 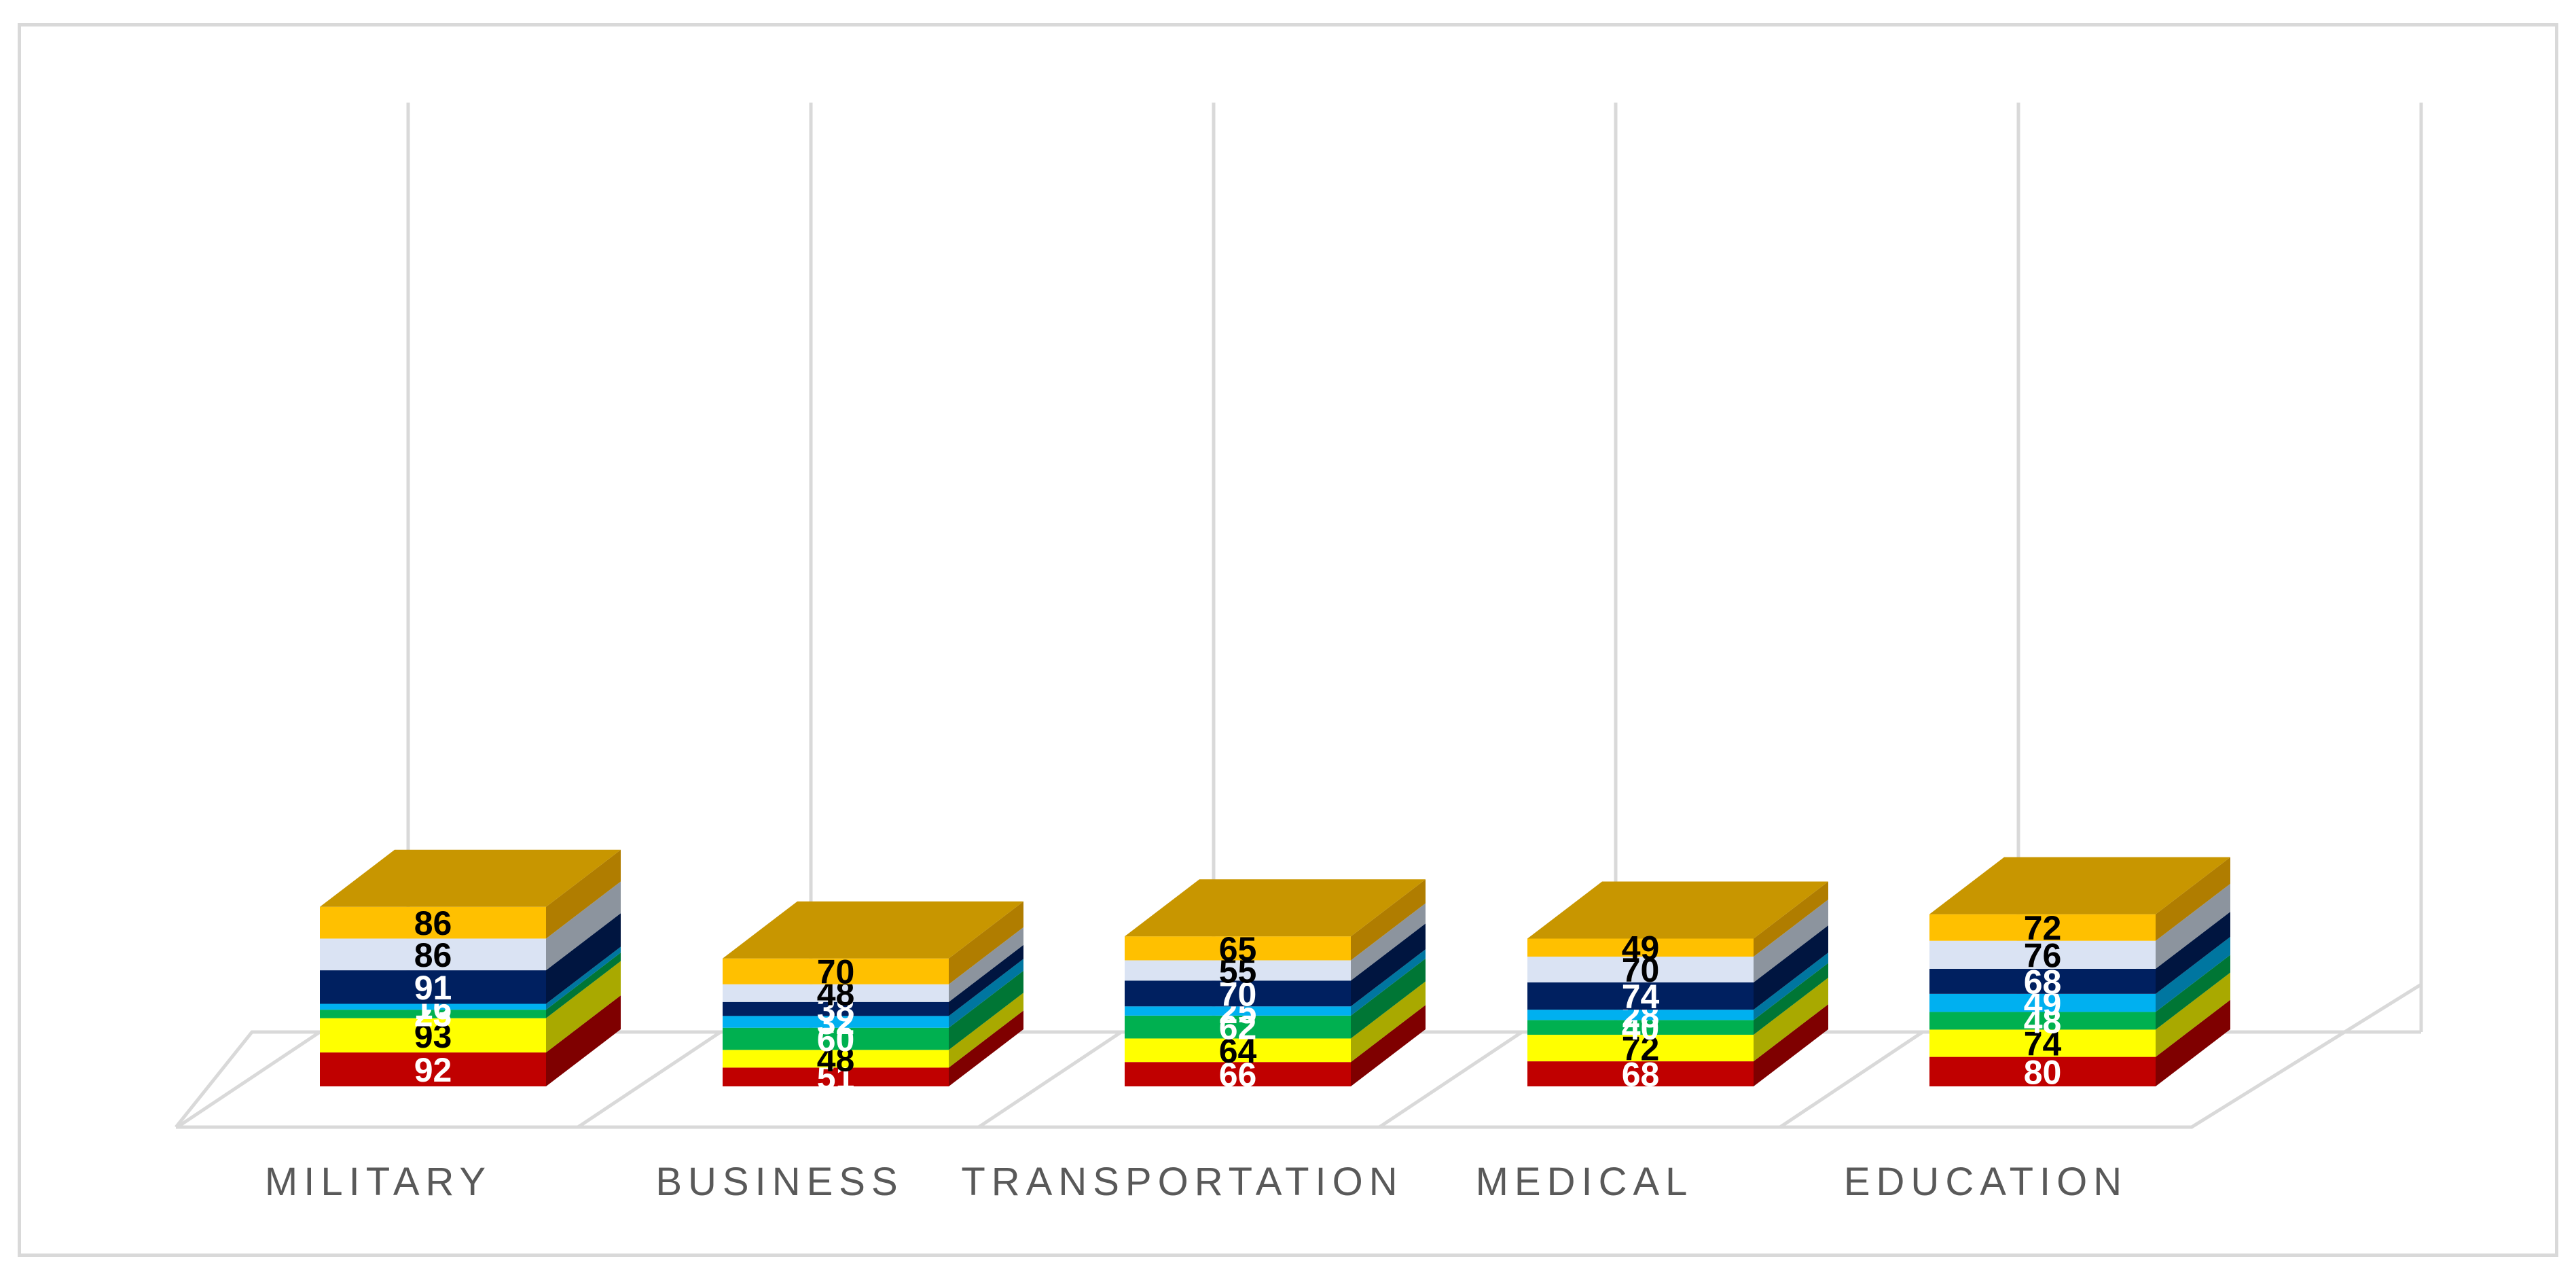 I want to click on data-label-education-series-7: 72, so click(x=2043, y=928).